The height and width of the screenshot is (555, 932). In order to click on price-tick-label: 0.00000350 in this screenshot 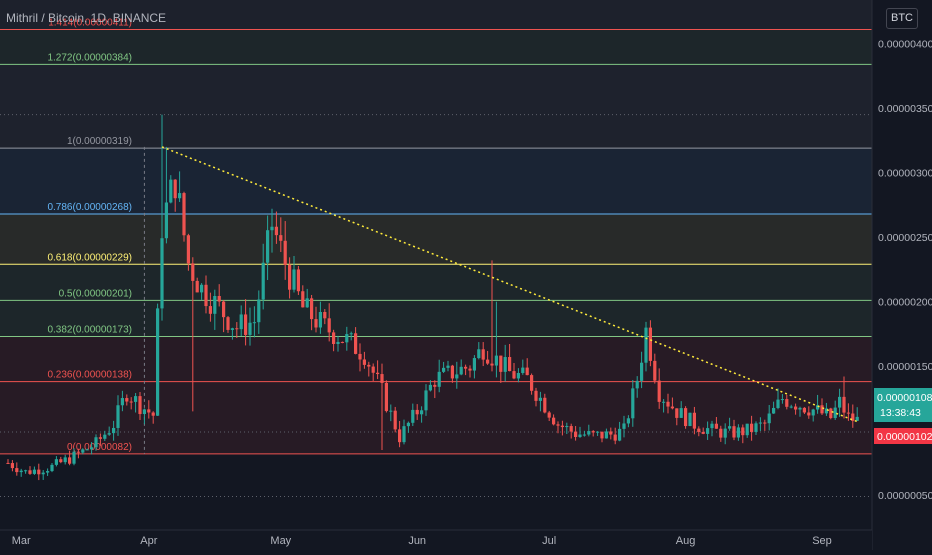, I will do `click(905, 109)`.